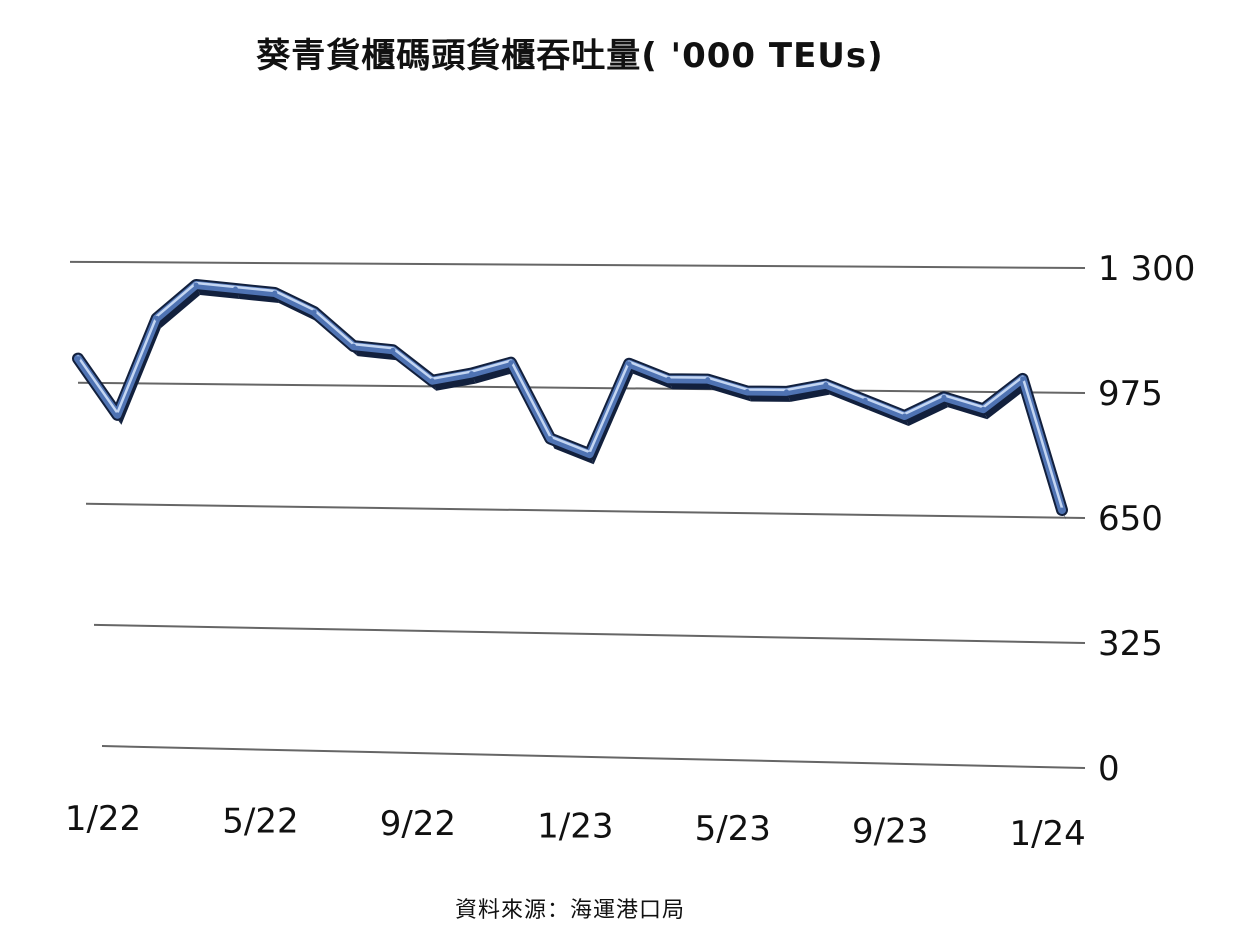  Describe the element at coordinates (733, 829) in the screenshot. I see `x-tick-label: 5/23` at that location.